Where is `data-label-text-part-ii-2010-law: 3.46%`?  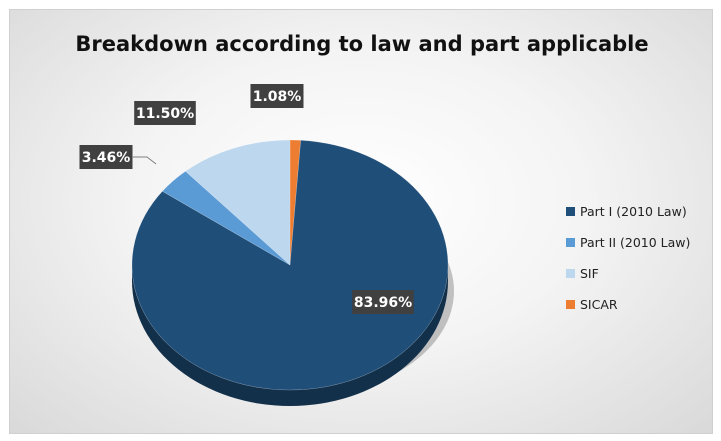
data-label-text-part-ii-2010-law: 3.46% is located at coordinates (106, 158).